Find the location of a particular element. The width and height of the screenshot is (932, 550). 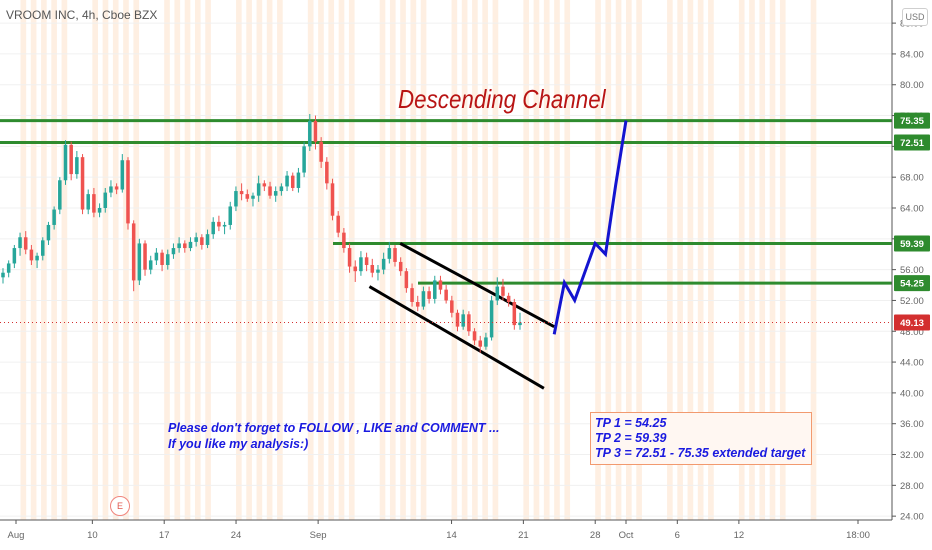

x-tick-label: 14 is located at coordinates (451, 535).